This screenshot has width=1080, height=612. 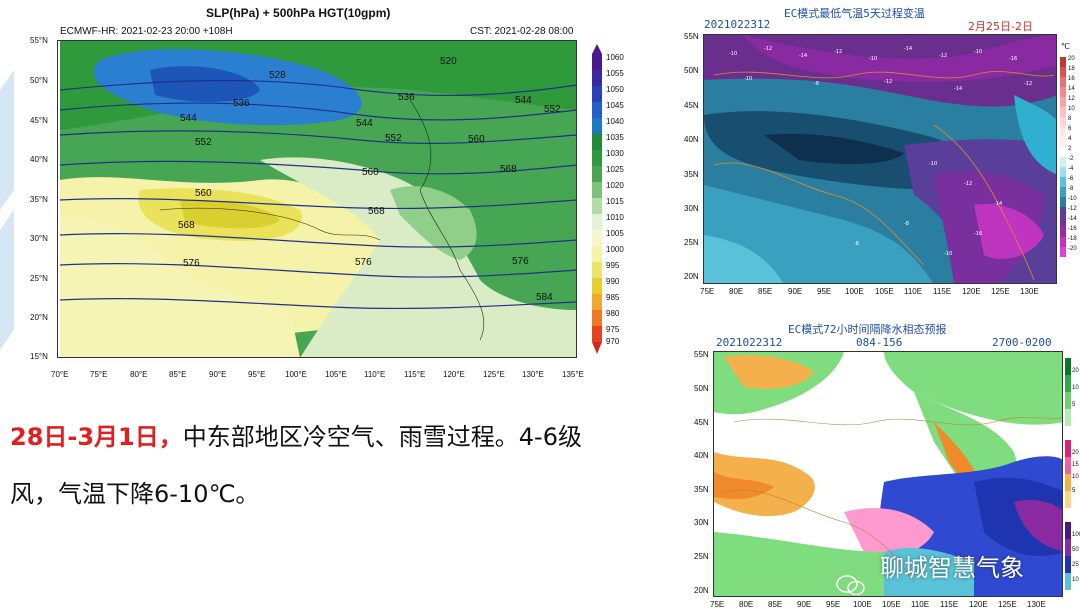 I want to click on slp-cbar-label: 1030, so click(x=615, y=153).